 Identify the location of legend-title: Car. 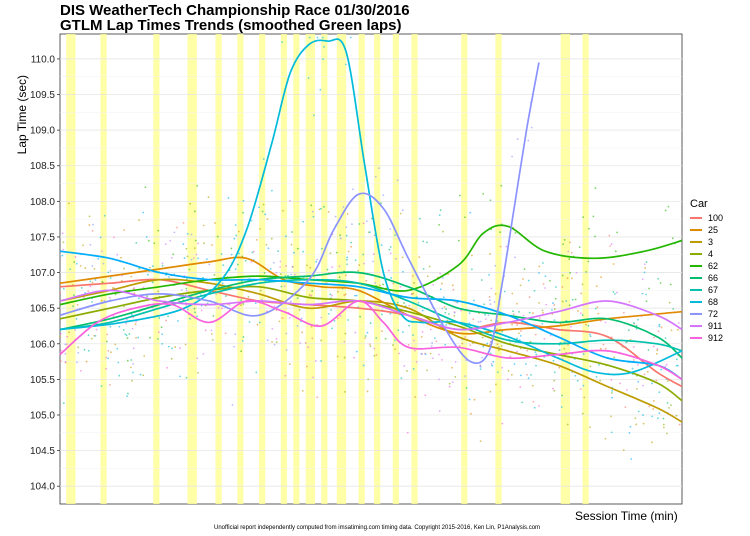
(699, 204).